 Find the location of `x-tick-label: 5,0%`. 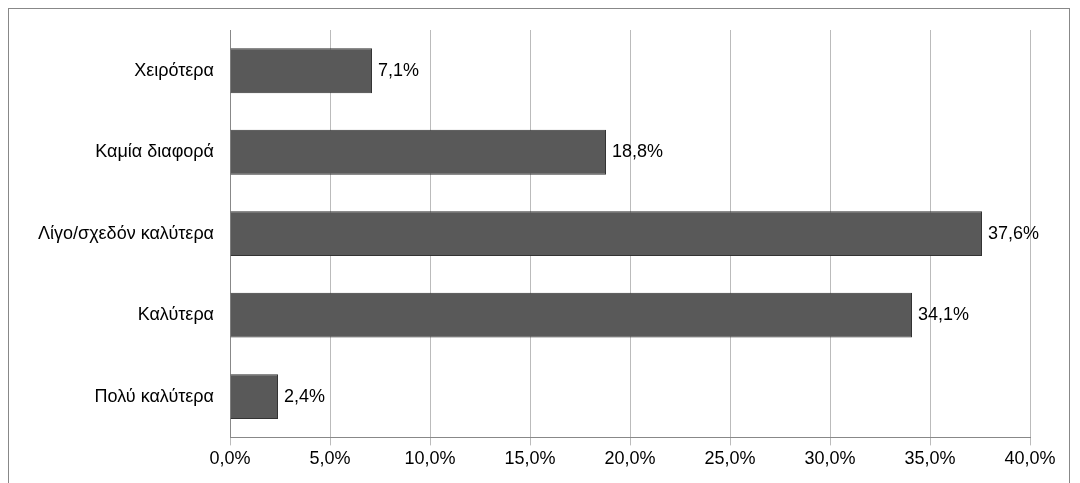

x-tick-label: 5,0% is located at coordinates (330, 458).